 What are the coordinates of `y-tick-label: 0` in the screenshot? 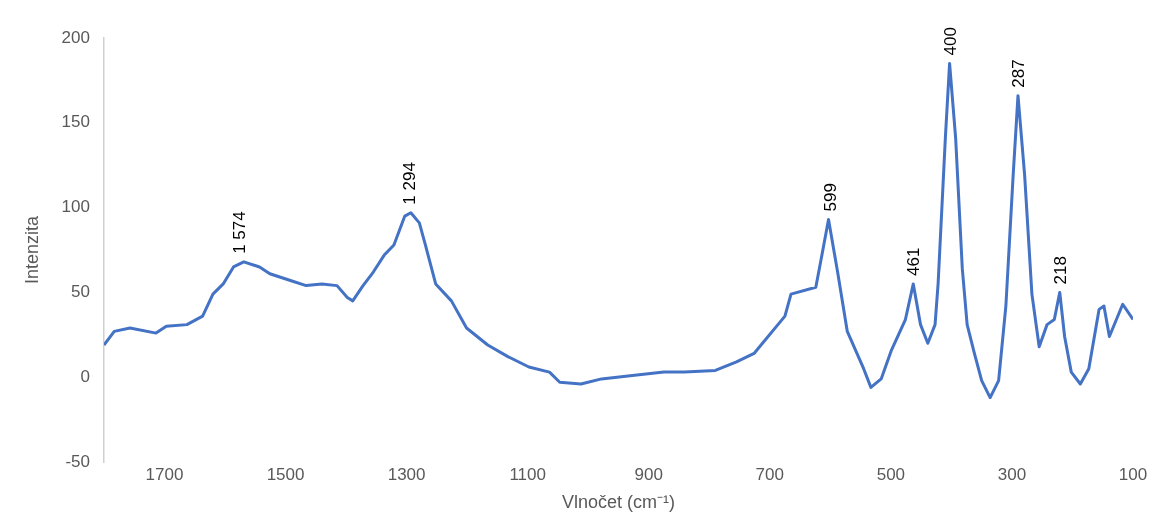 It's located at (85, 376).